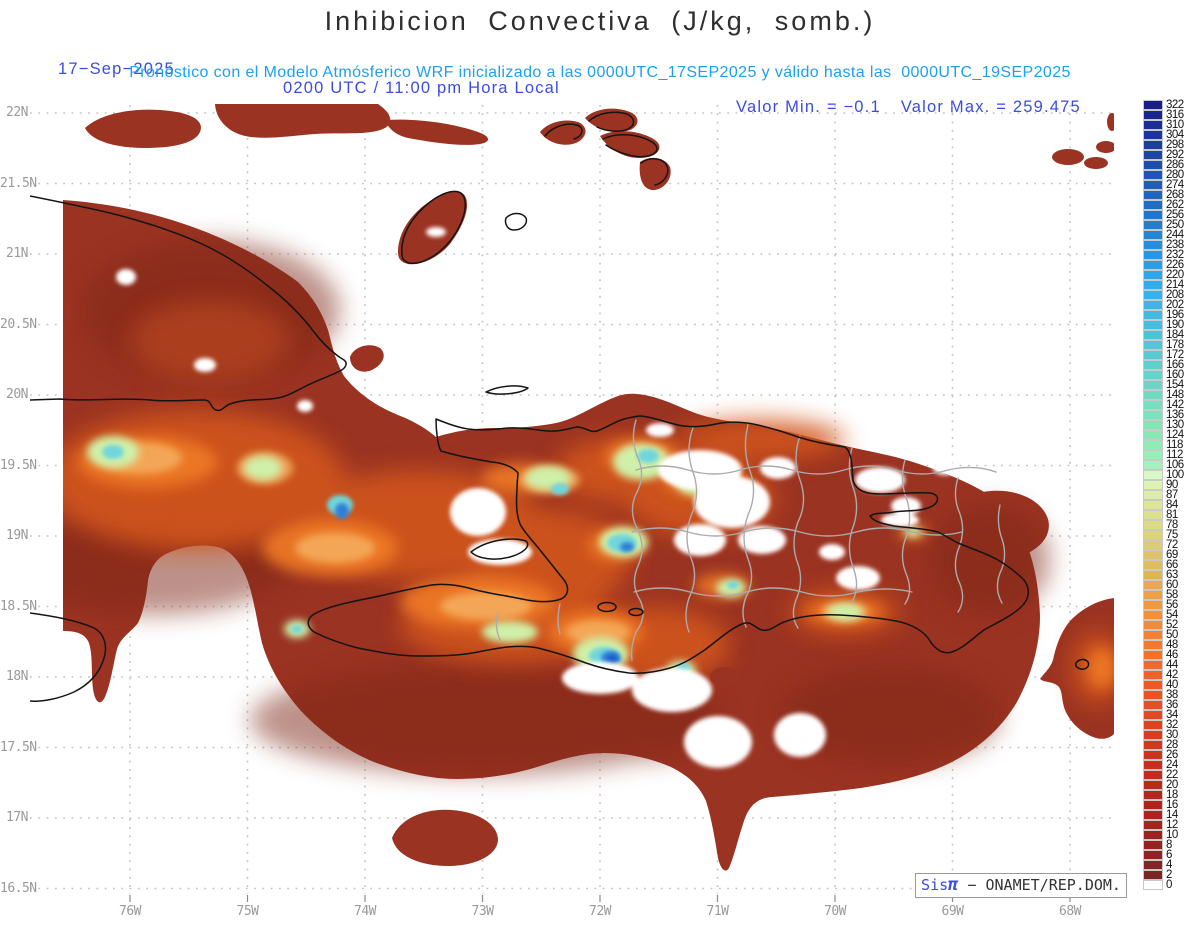  I want to click on colorbar-label: 24, so click(1172, 764).